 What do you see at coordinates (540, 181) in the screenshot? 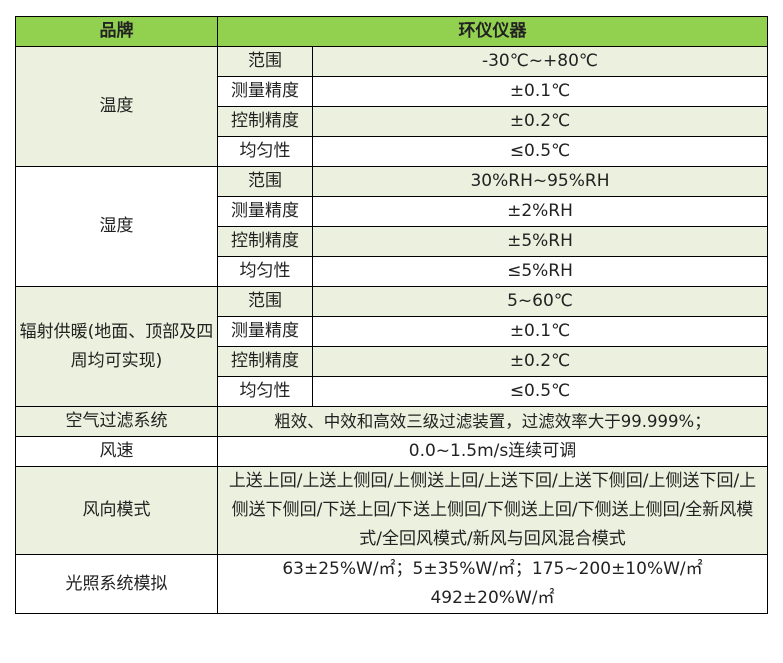
I see `param-value: 30%RH~95%RH` at bounding box center [540, 181].